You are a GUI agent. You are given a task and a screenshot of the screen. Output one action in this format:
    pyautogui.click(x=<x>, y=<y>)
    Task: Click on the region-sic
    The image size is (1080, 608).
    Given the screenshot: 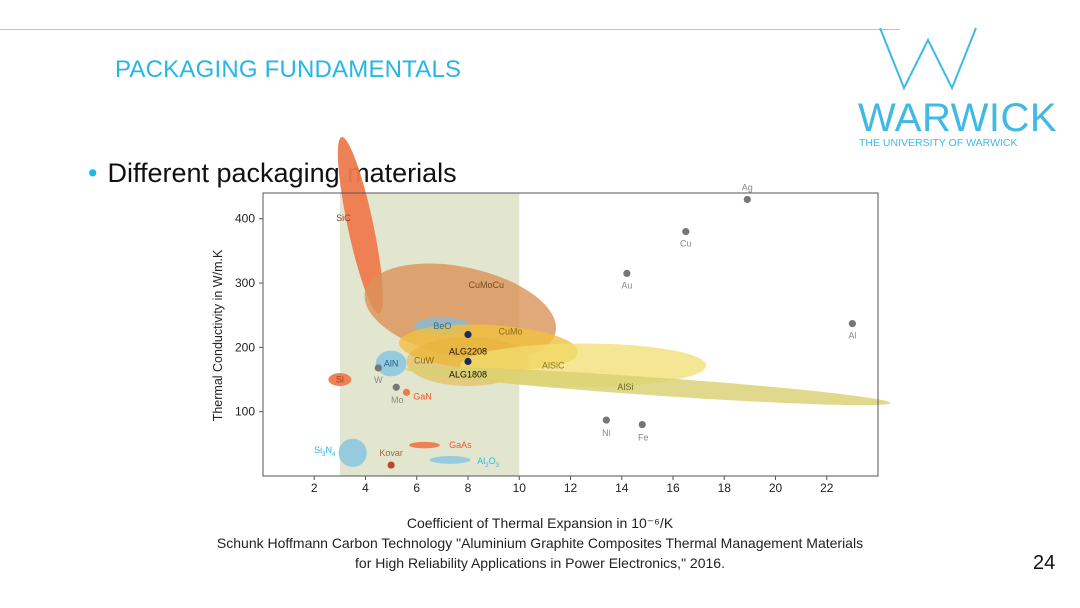 What is the action you would take?
    pyautogui.click(x=360, y=225)
    